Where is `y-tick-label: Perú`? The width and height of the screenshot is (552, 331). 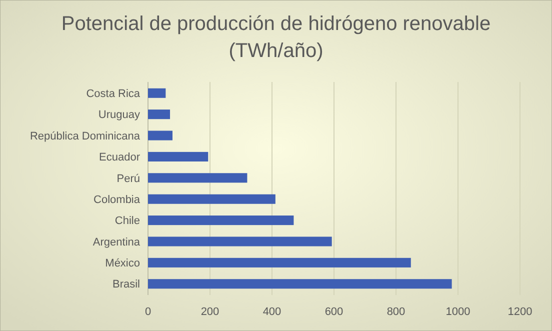 y-tick-label: Perú is located at coordinates (128, 178).